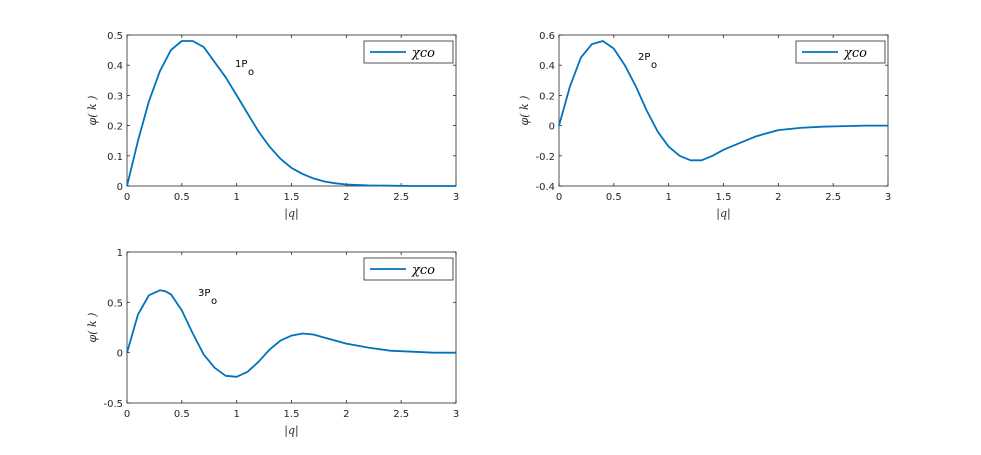  What do you see at coordinates (244, 68) in the screenshot?
I see `orbital-annotation: 1Po` at bounding box center [244, 68].